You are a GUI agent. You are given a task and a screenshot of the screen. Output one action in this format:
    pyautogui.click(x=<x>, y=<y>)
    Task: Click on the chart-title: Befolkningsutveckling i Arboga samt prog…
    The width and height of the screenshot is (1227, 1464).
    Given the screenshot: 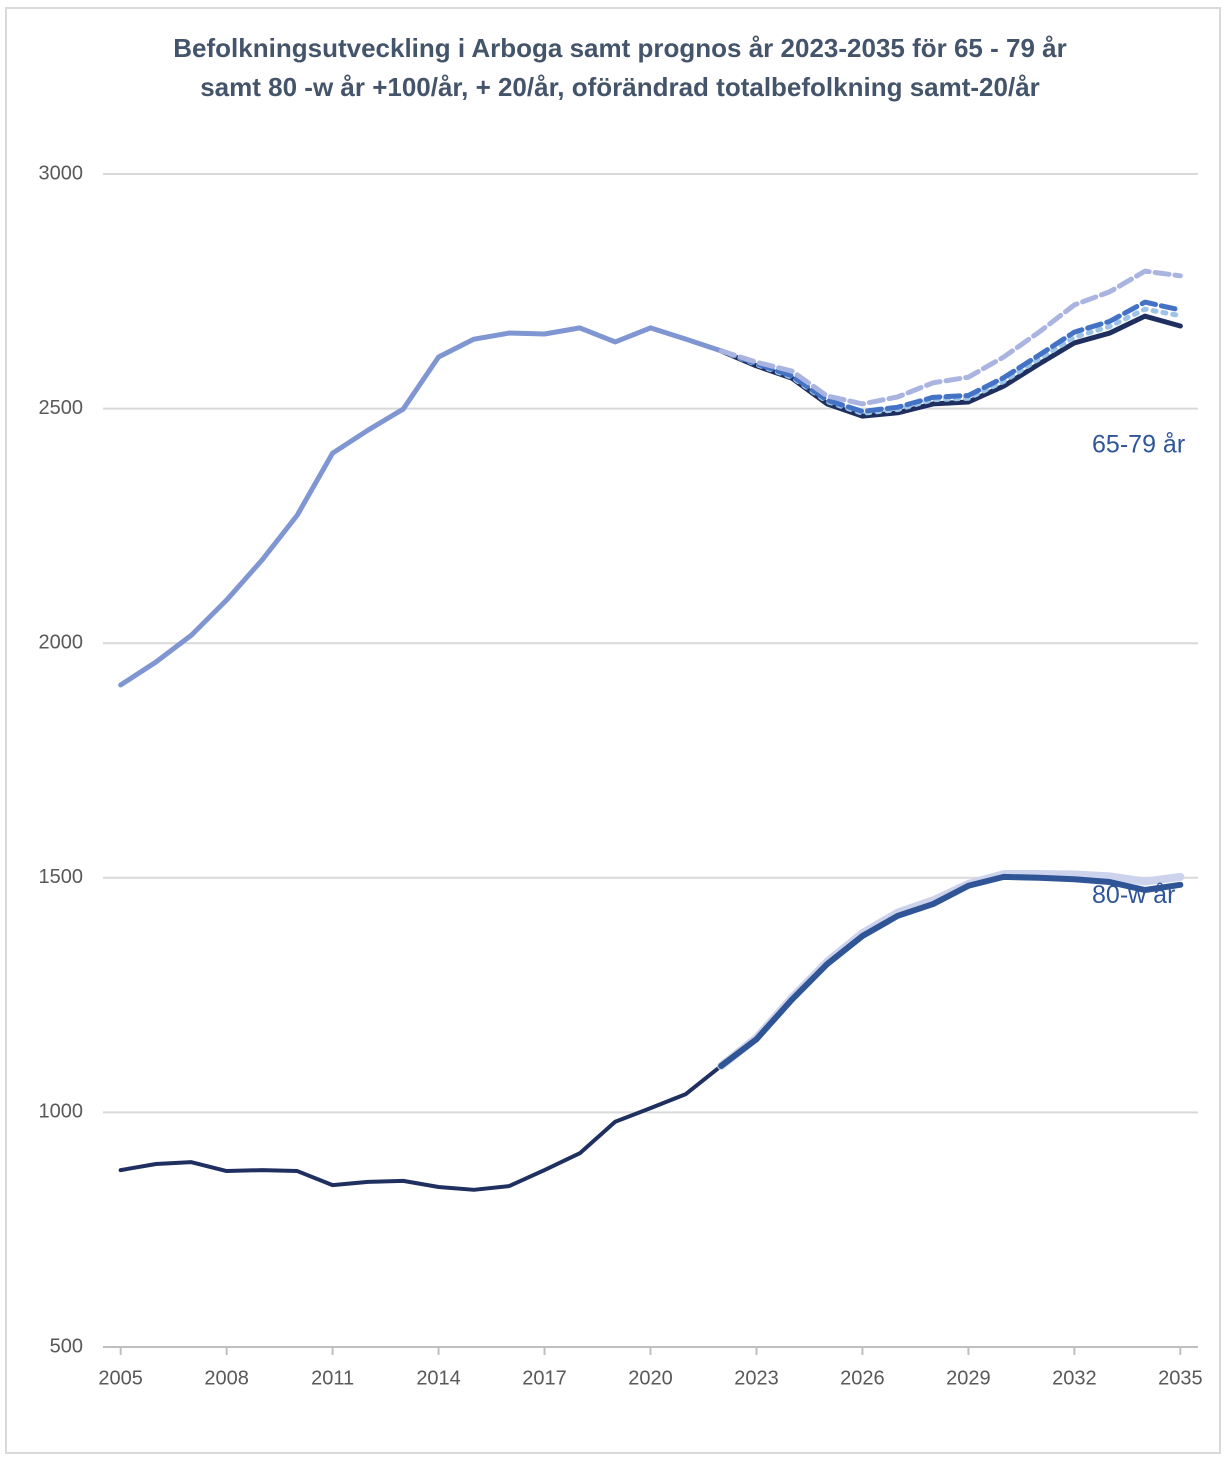 What is the action you would take?
    pyautogui.click(x=619, y=48)
    